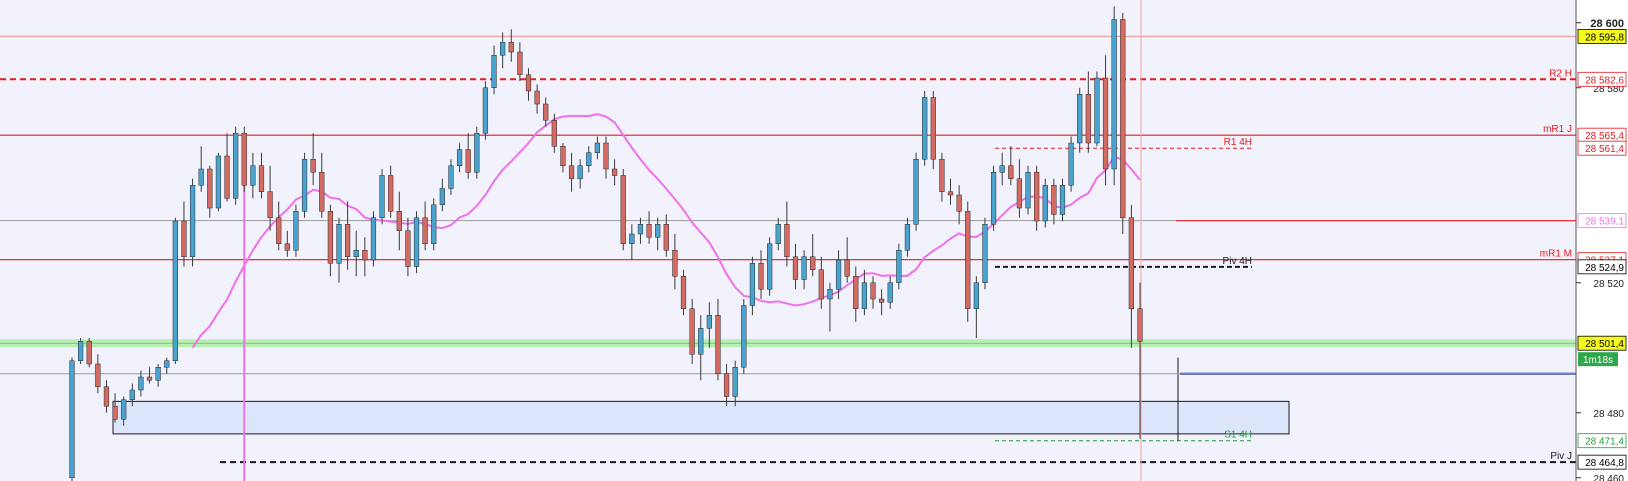  Describe the element at coordinates (1602, 148) in the screenshot. I see `r1-4h-badge: 28 561,4` at that location.